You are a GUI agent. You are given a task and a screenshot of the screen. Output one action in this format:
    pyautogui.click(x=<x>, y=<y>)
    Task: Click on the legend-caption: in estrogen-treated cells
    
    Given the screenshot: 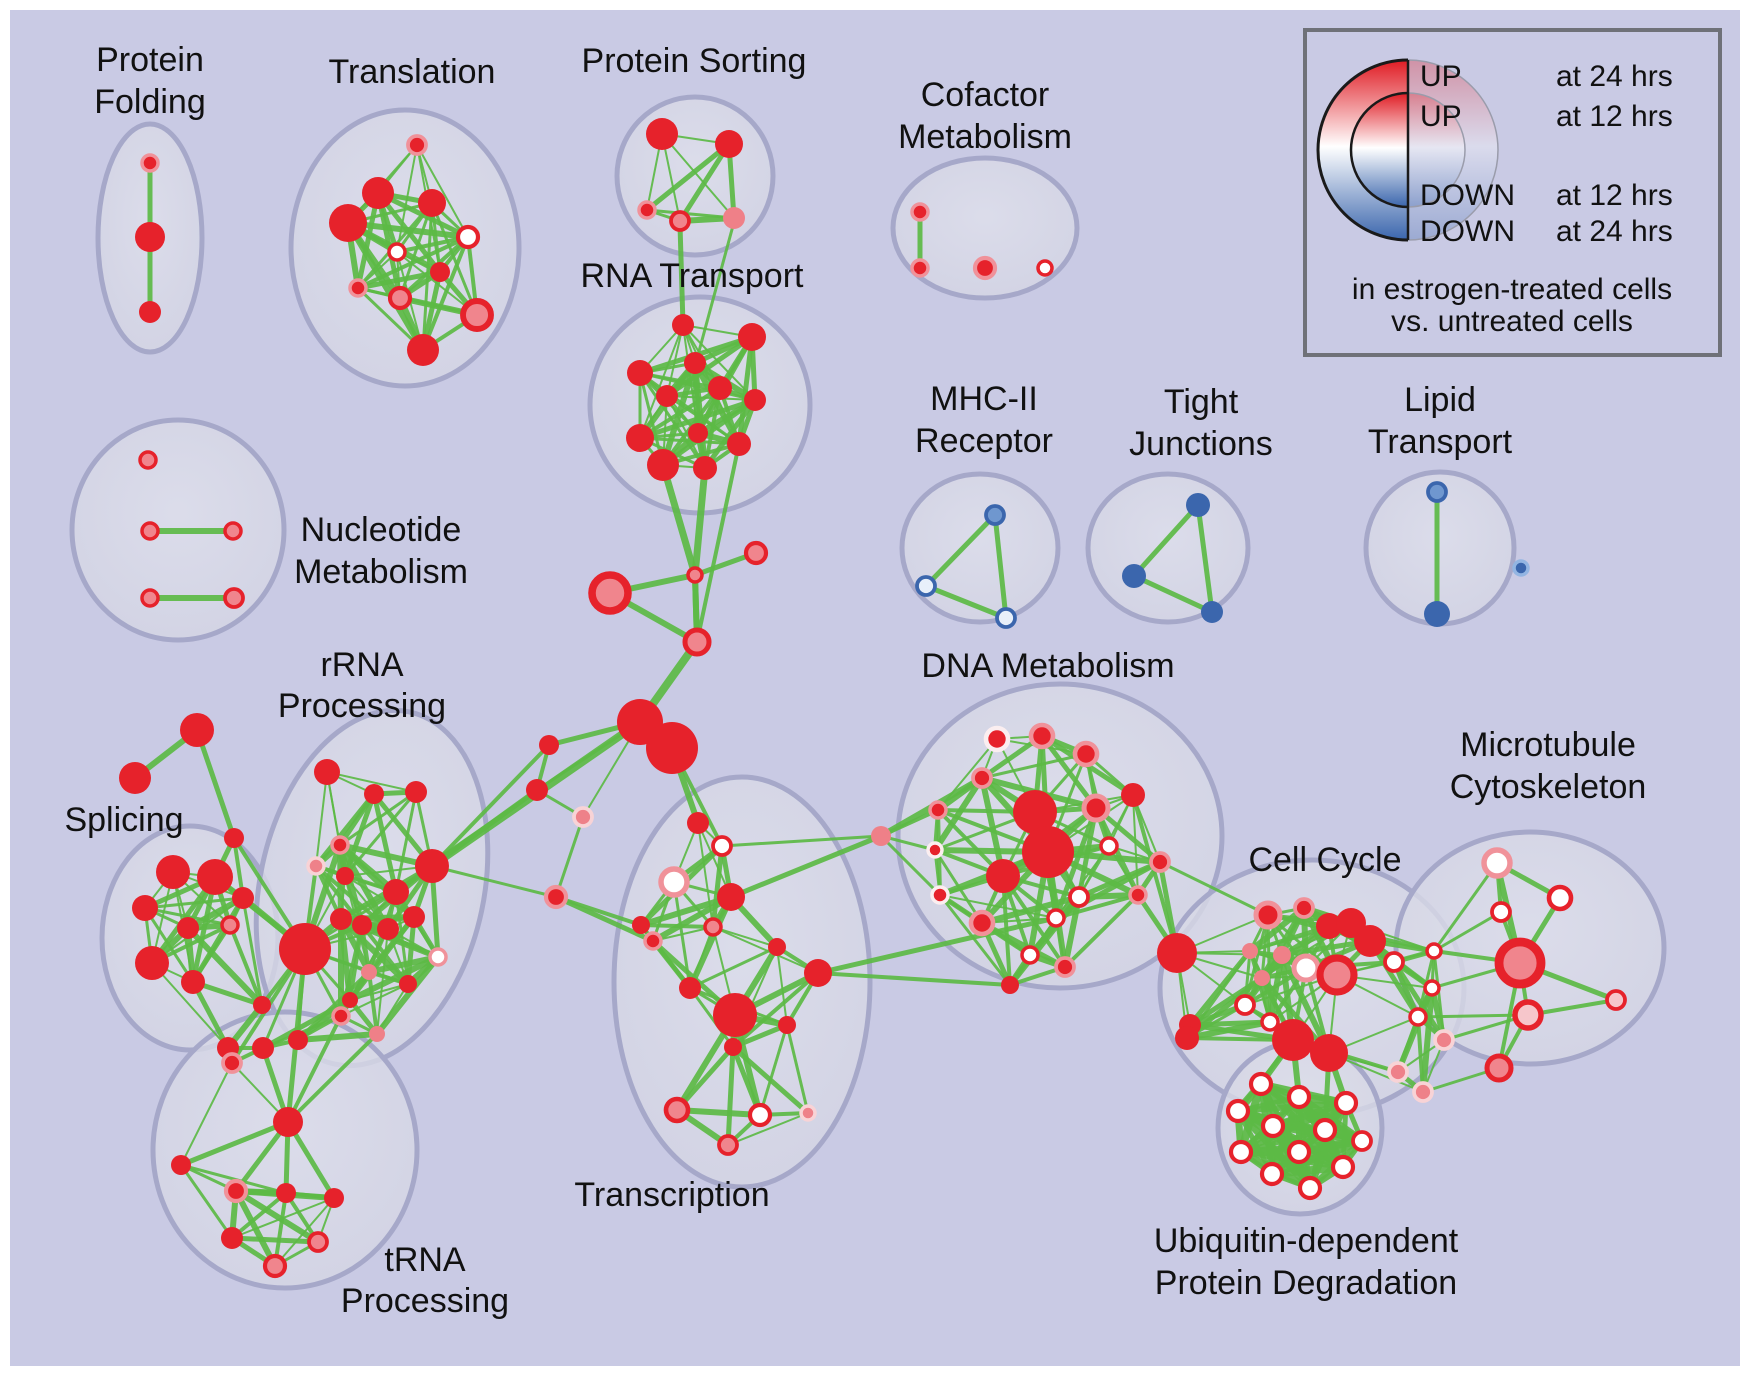 What is the action you would take?
    pyautogui.click(x=1512, y=289)
    